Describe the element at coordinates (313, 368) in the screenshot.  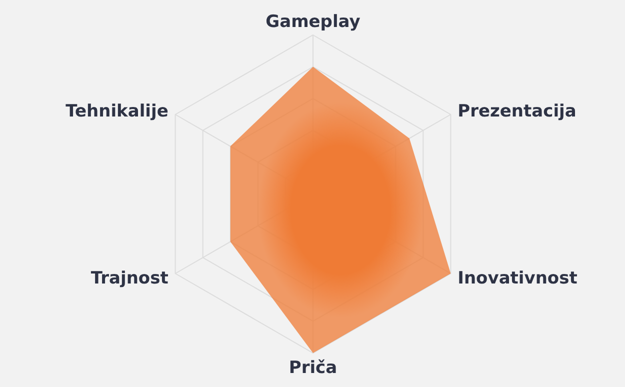
I see `spoke-label: Priča` at that location.